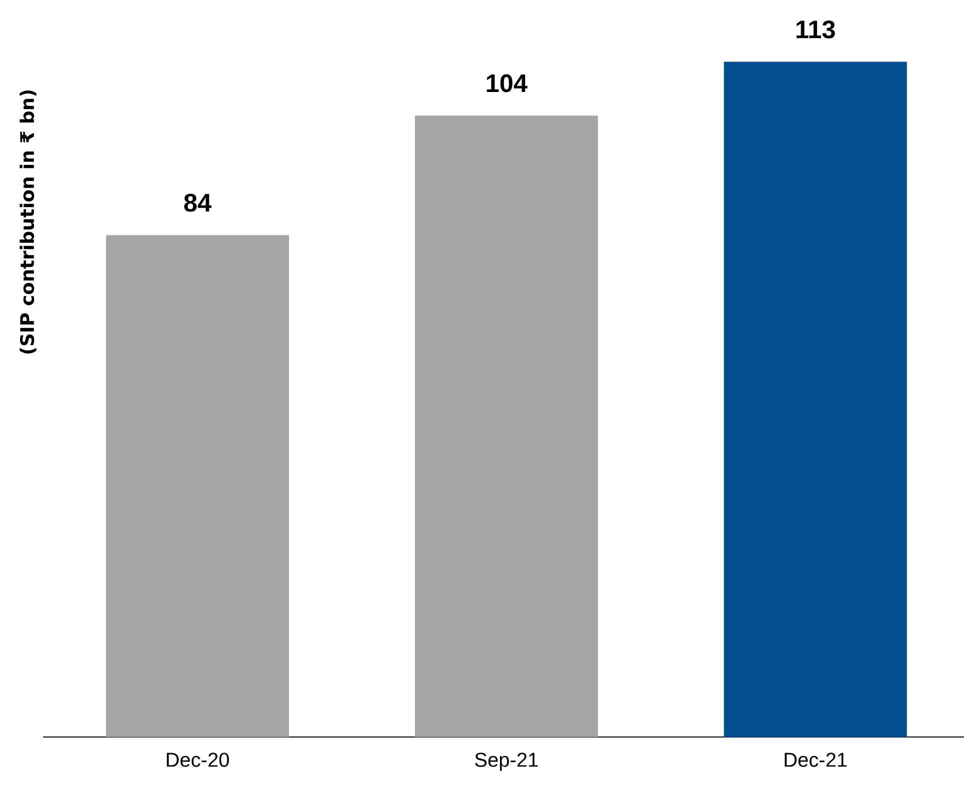 This screenshot has width=964, height=791. Describe the element at coordinates (815, 759) in the screenshot. I see `x-tick-label: Dec-21` at that location.